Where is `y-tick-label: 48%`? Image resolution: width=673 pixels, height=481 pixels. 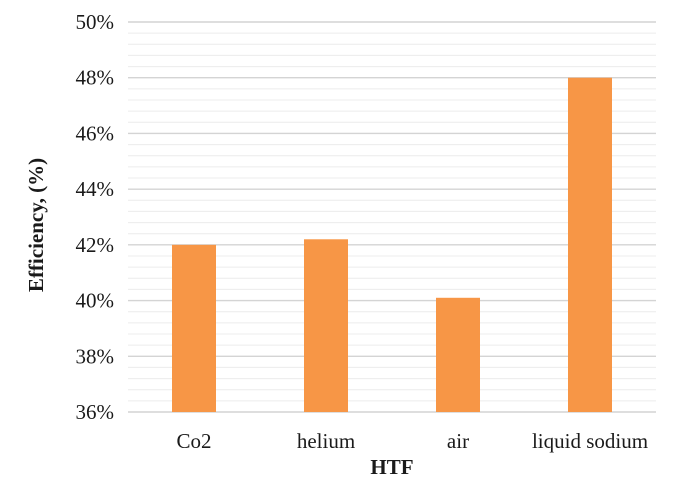 y-tick-label: 48% is located at coordinates (95, 78).